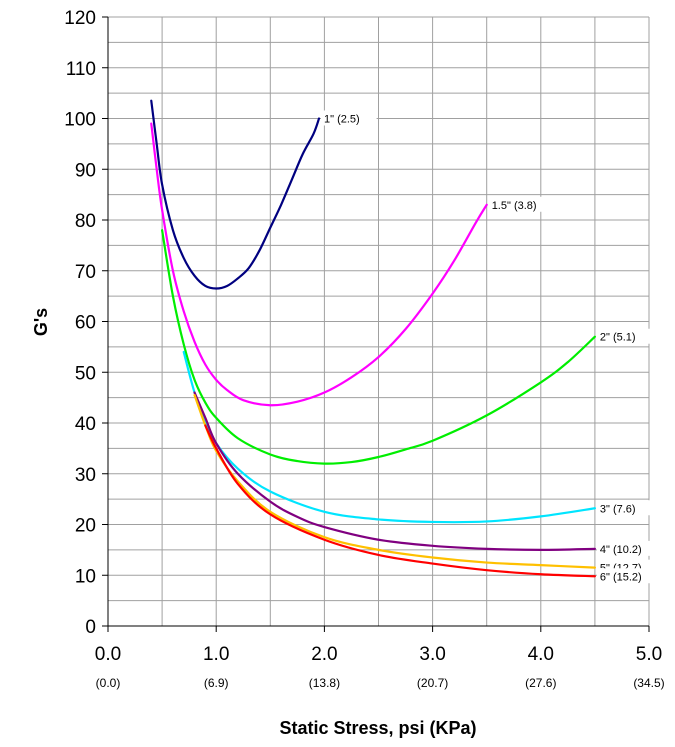  Describe the element at coordinates (85, 272) in the screenshot. I see `y-tick-label: 70` at that location.